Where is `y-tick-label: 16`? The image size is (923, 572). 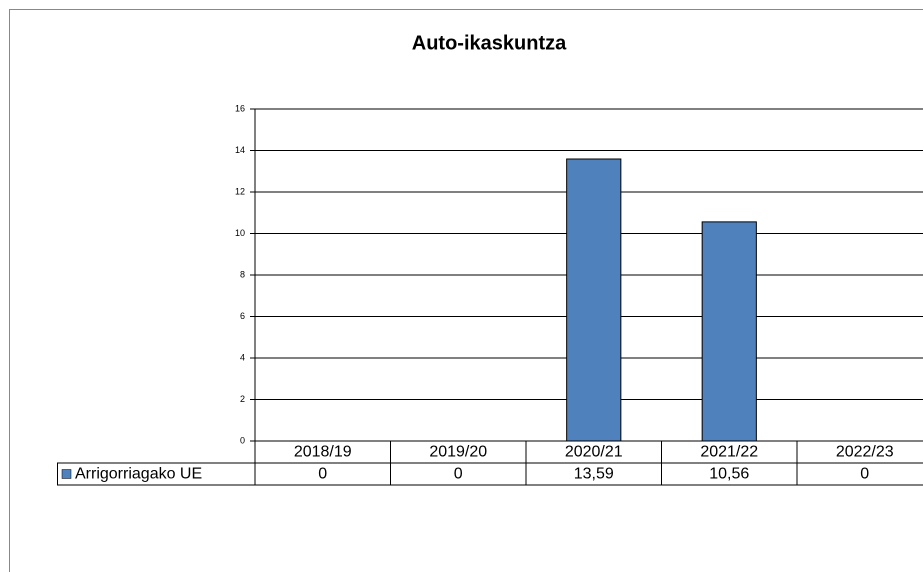
y-tick-label: 16 is located at coordinates (240, 108).